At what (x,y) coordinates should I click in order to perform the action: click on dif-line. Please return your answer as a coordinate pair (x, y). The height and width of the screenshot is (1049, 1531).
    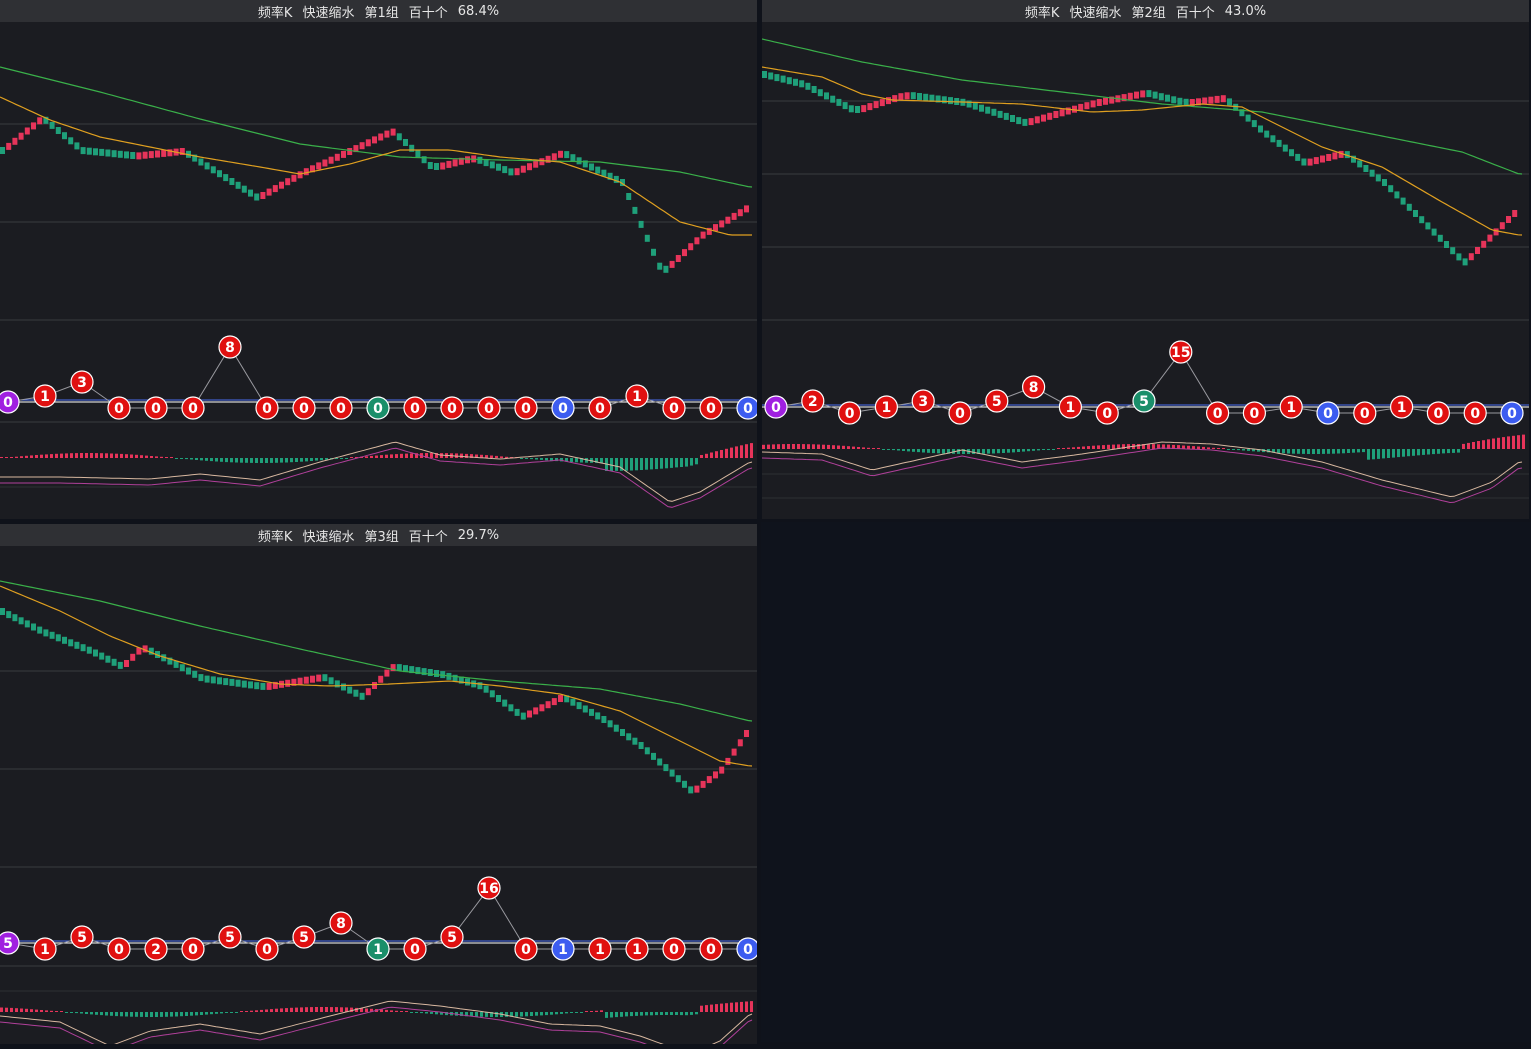
    Looking at the image, I should click on (376, 471).